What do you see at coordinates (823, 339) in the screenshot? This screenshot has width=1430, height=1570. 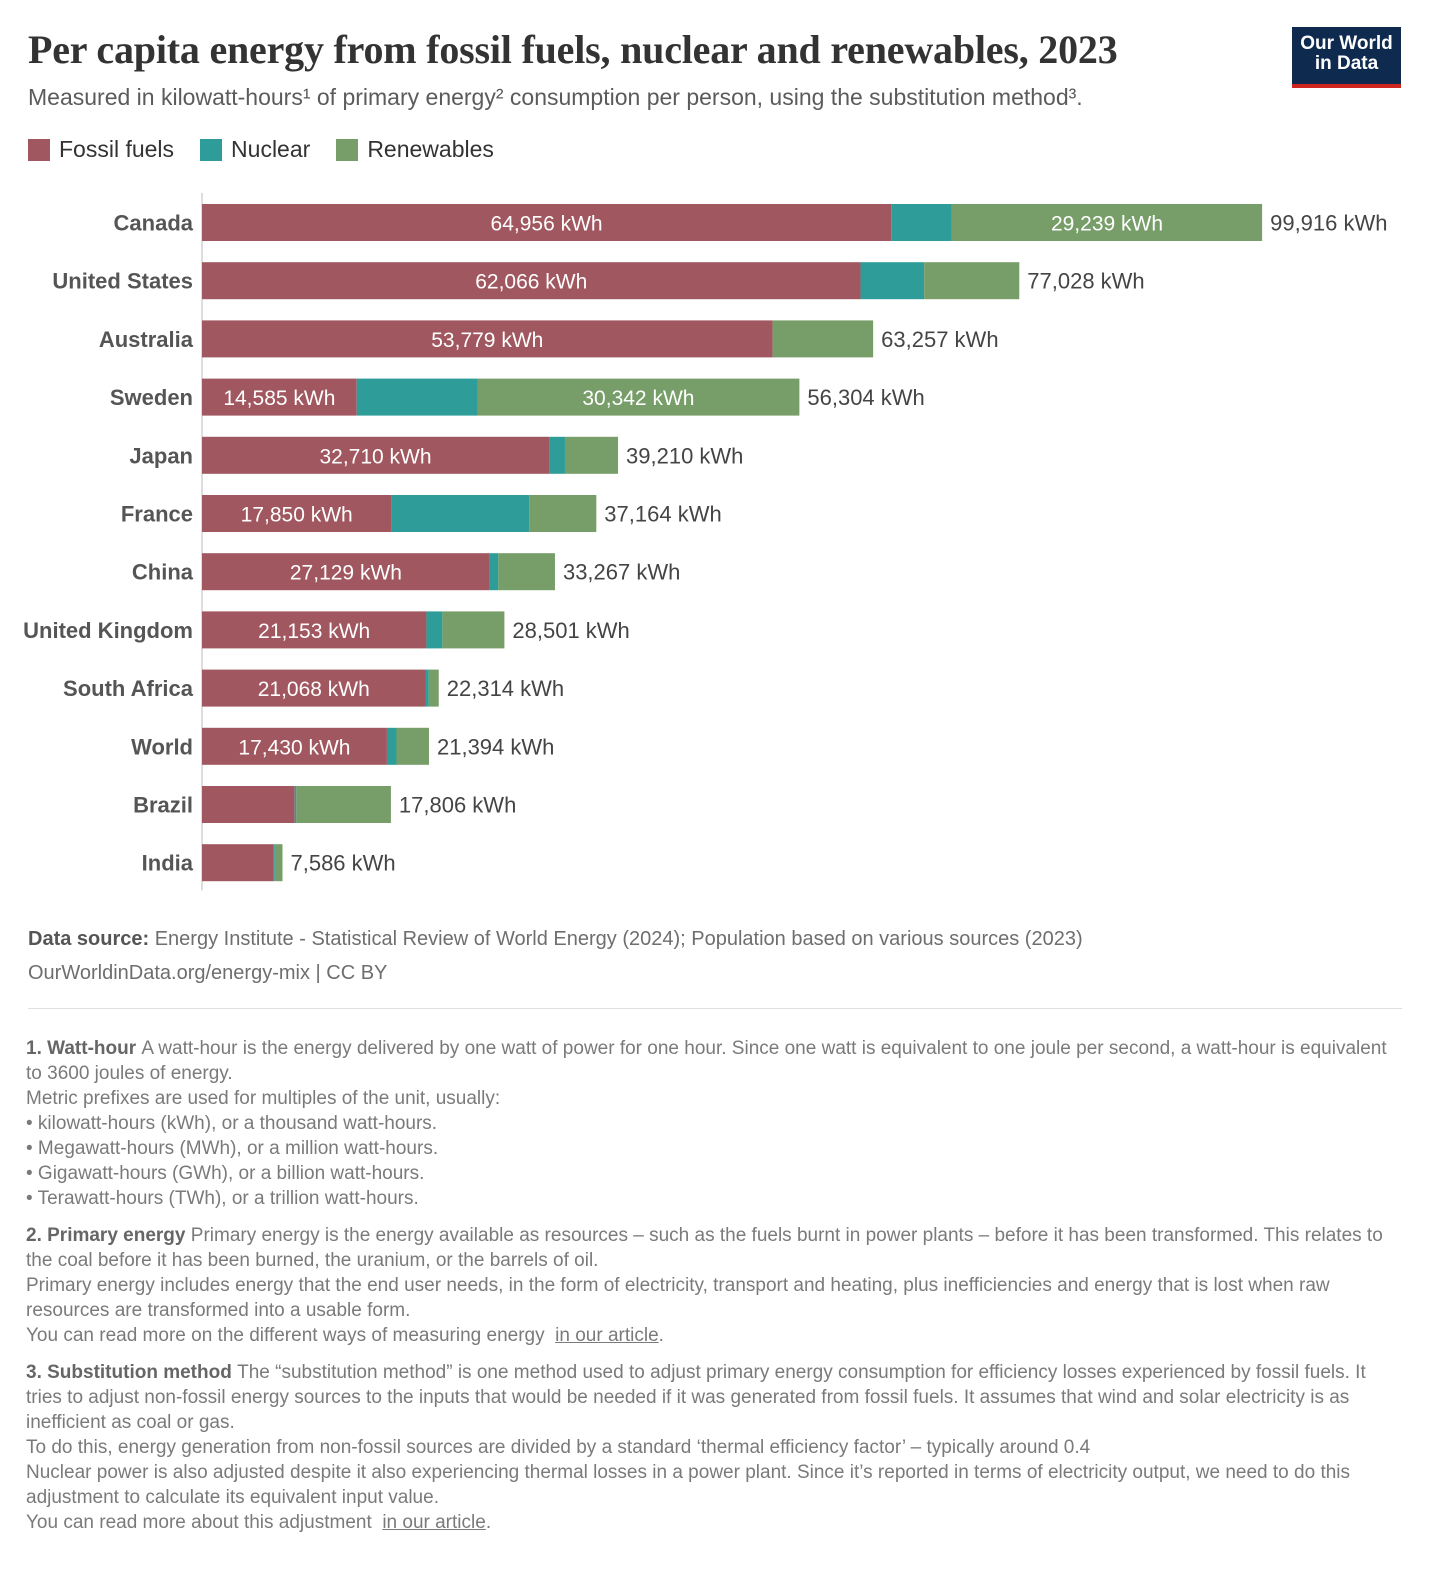 I see `bar-renewables-australia` at bounding box center [823, 339].